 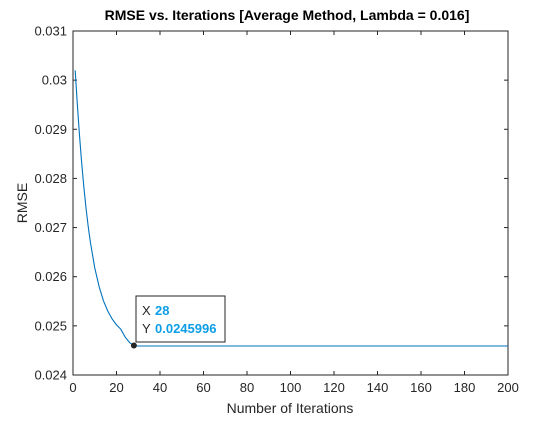 What do you see at coordinates (290, 408) in the screenshot?
I see `x-axis-label: Number of Iterations` at bounding box center [290, 408].